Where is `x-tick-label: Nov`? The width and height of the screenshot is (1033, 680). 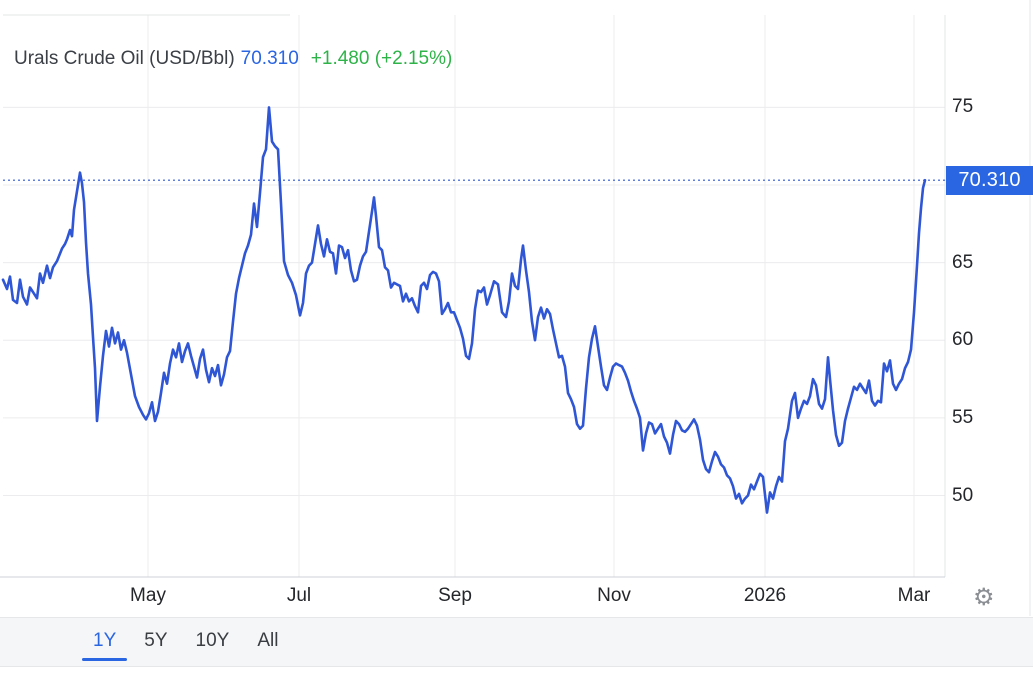 x-tick-label: Nov is located at coordinates (614, 595).